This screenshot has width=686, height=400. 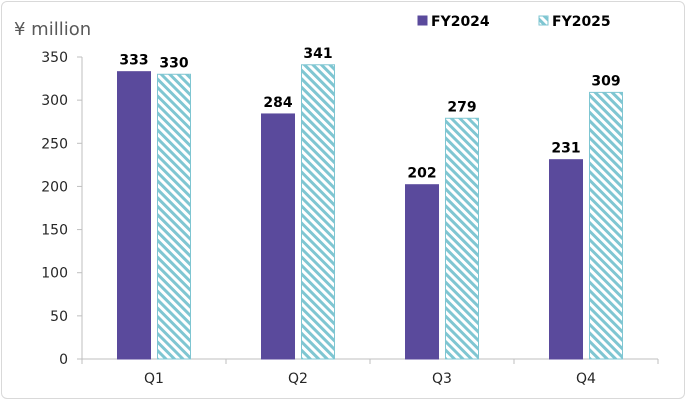 What do you see at coordinates (606, 225) in the screenshot?
I see `bar-fy2025-q4` at bounding box center [606, 225].